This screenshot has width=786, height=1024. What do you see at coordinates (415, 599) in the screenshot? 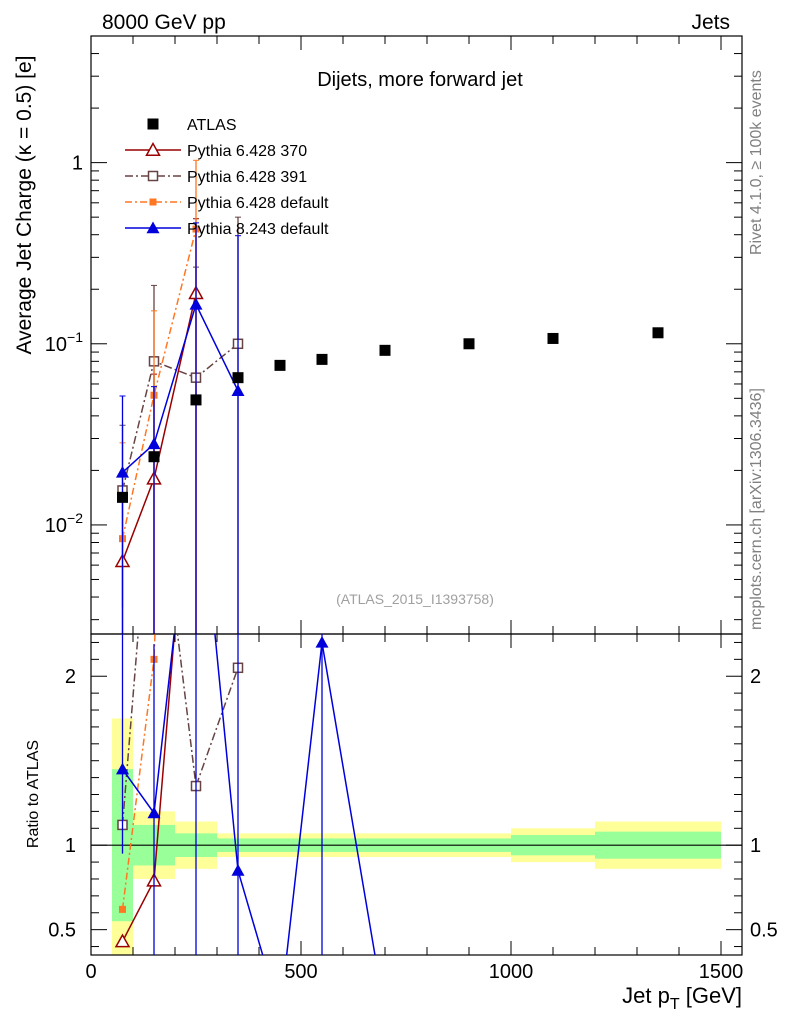
I see `analysis-tag: (ATLAS_2015_I1393758)` at bounding box center [415, 599].